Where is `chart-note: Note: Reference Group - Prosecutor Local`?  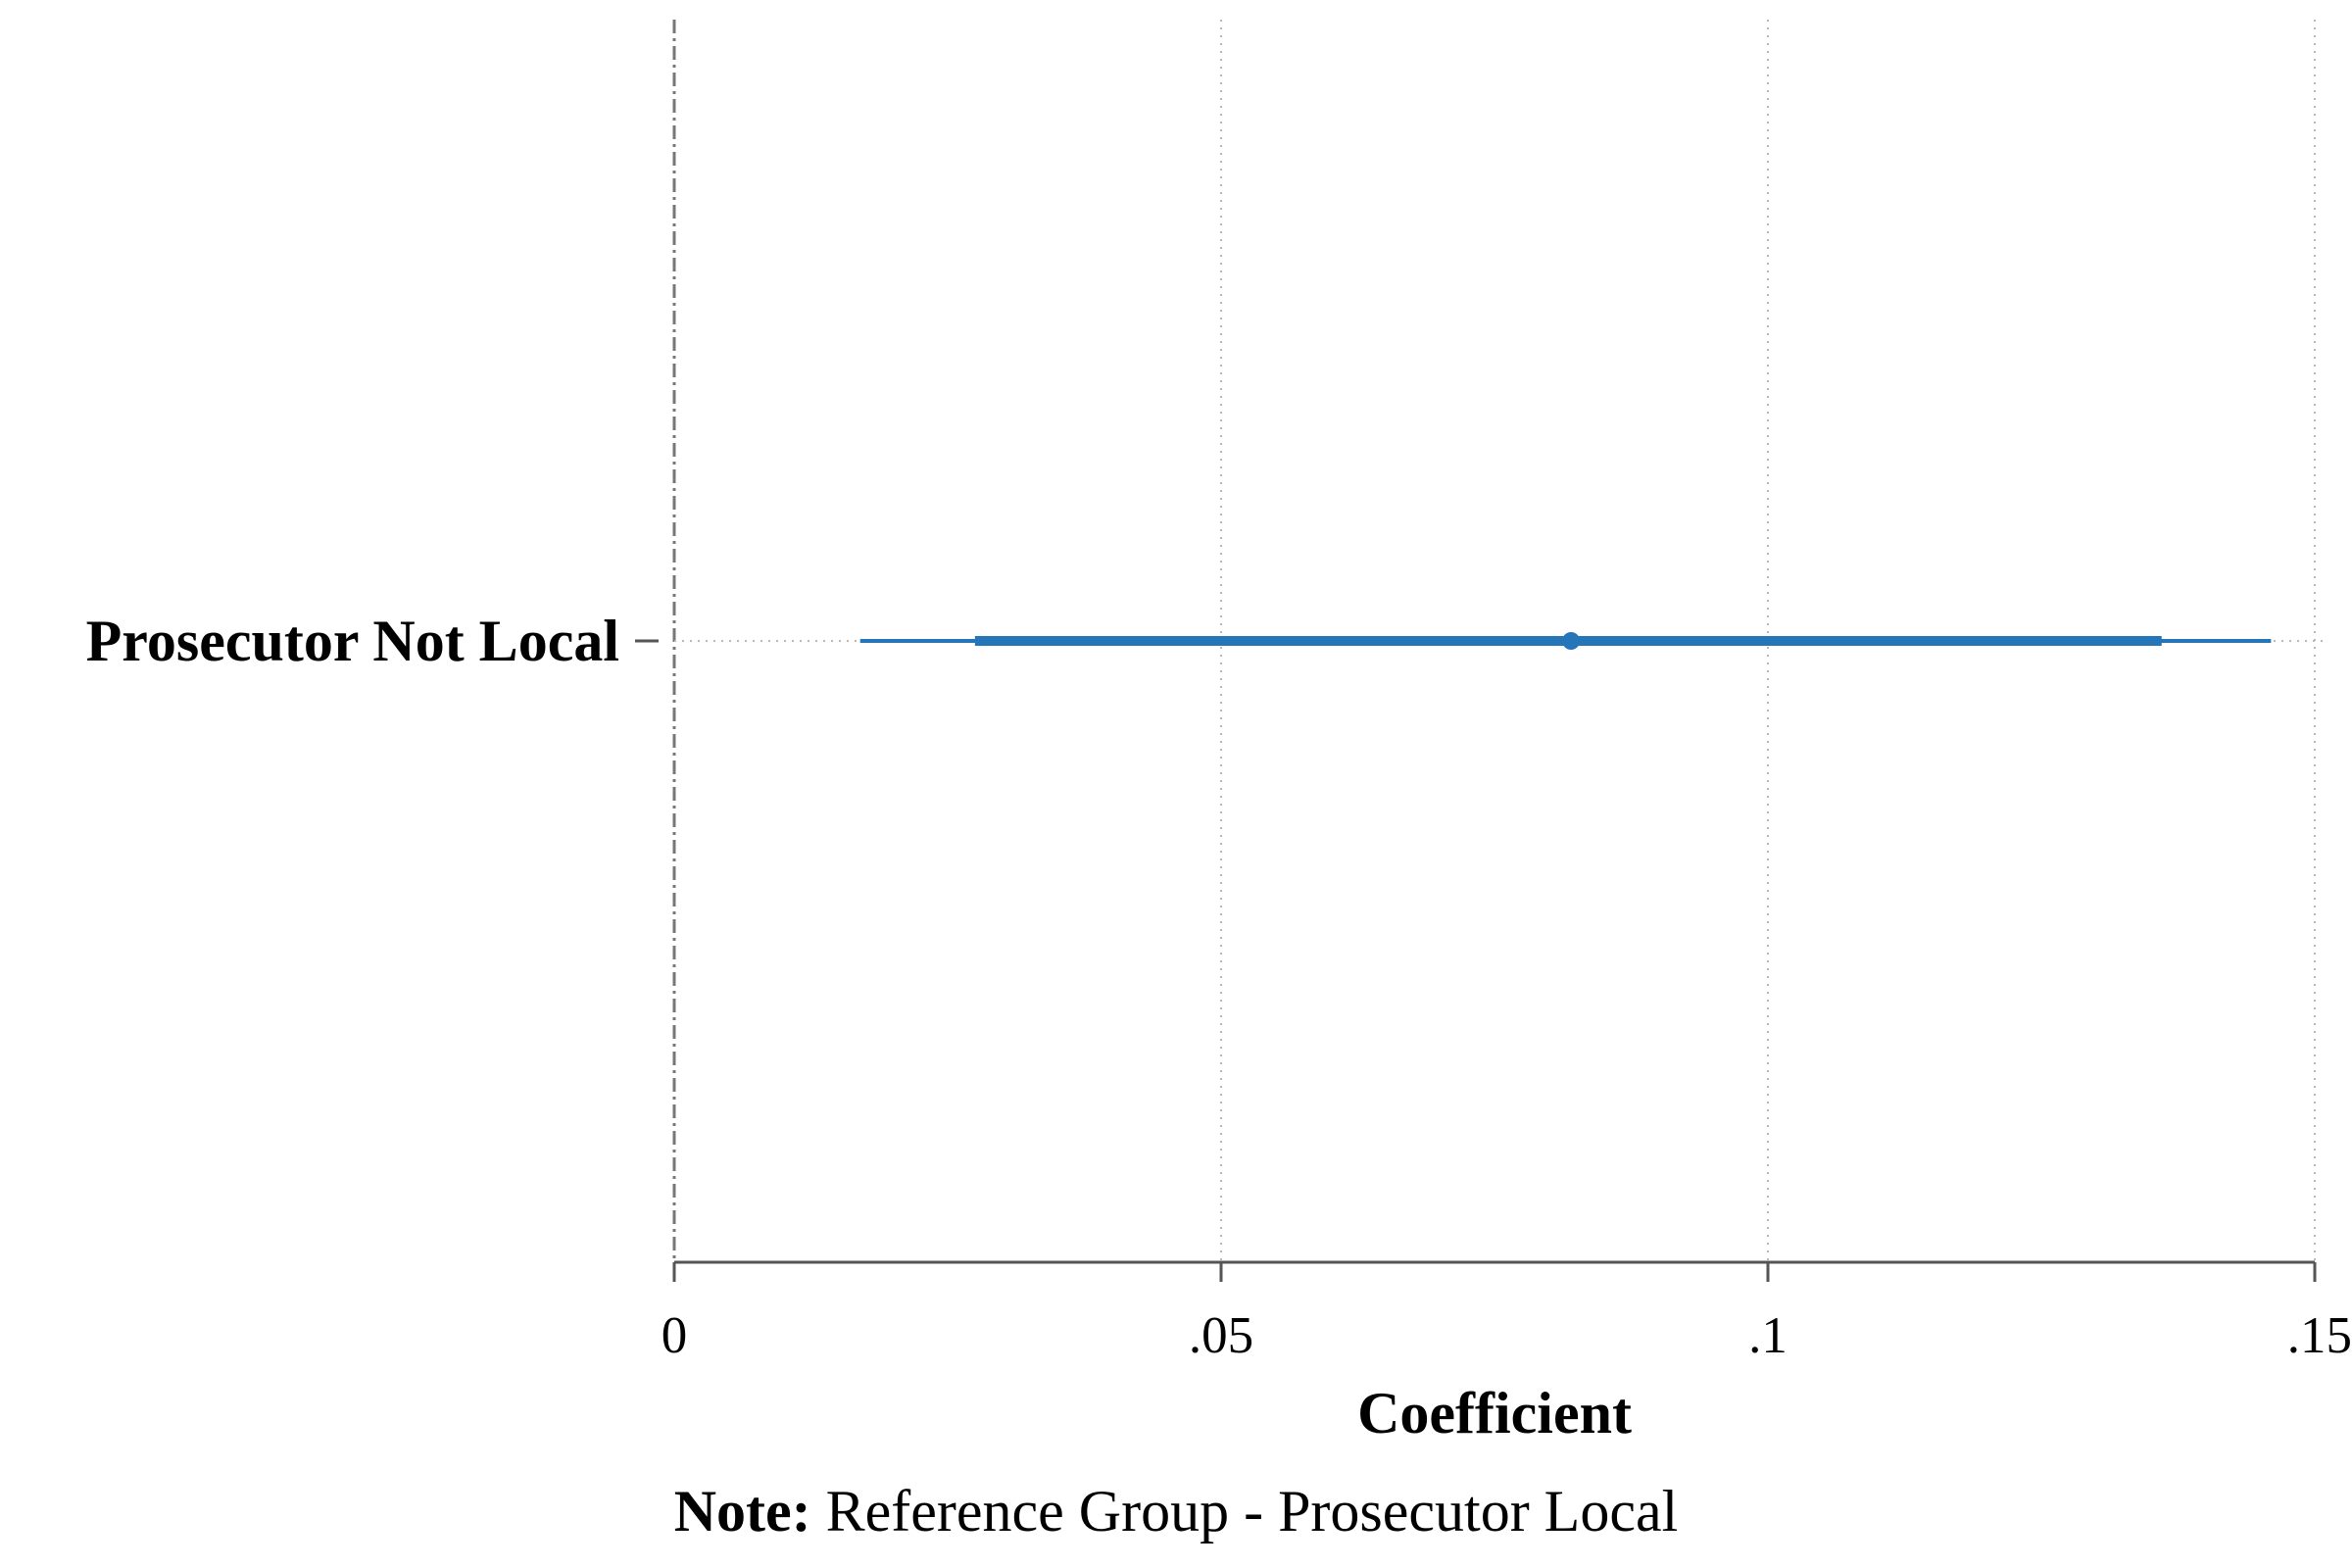
chart-note: Note: Reference Group - Prosecutor Local is located at coordinates (1176, 1511).